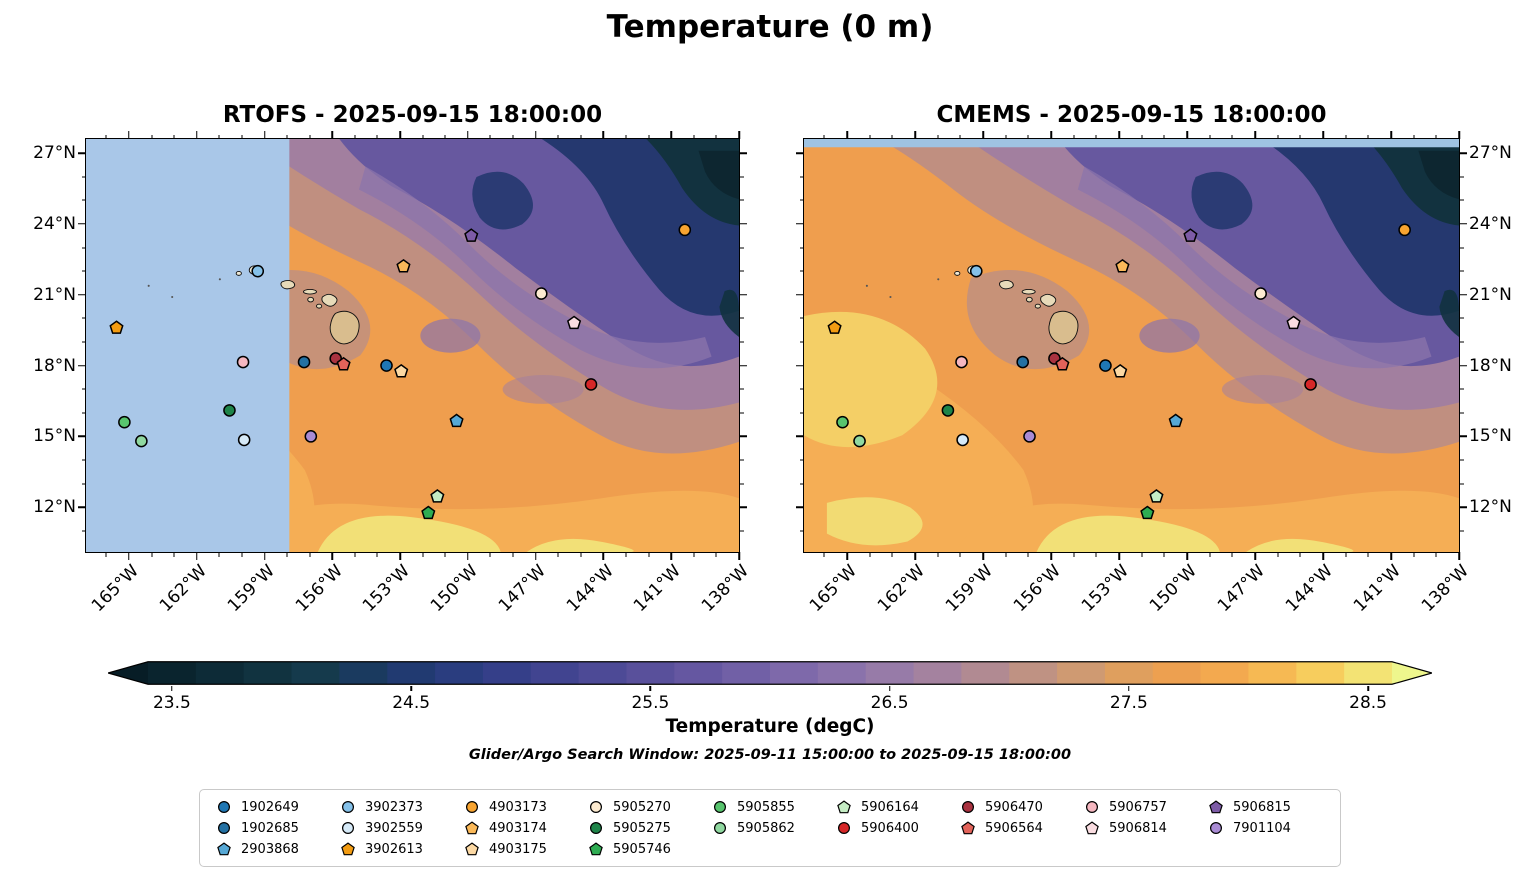 This screenshot has height=889, width=1540. Describe the element at coordinates (400, 371) in the screenshot. I see `float-markers-layer` at that location.